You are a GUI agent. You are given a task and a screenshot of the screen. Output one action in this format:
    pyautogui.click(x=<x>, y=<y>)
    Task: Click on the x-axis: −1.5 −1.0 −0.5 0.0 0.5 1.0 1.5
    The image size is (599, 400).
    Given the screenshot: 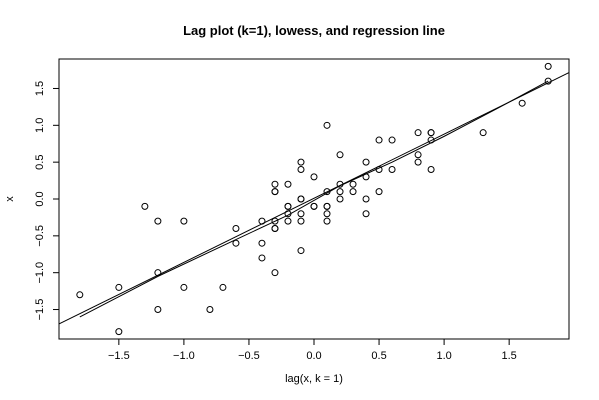 What is the action you would take?
    pyautogui.click(x=312, y=350)
    